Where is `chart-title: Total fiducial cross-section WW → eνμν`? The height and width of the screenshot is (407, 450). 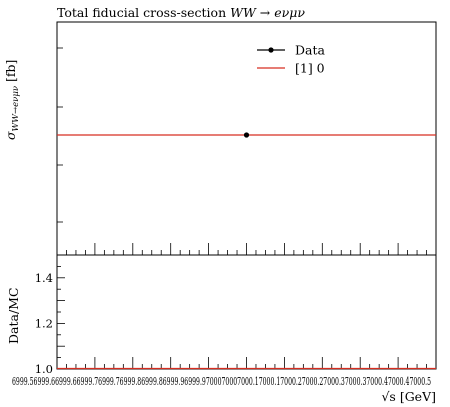
chart-title: Total fiducial cross-section WW → eνμν is located at coordinates (181, 12).